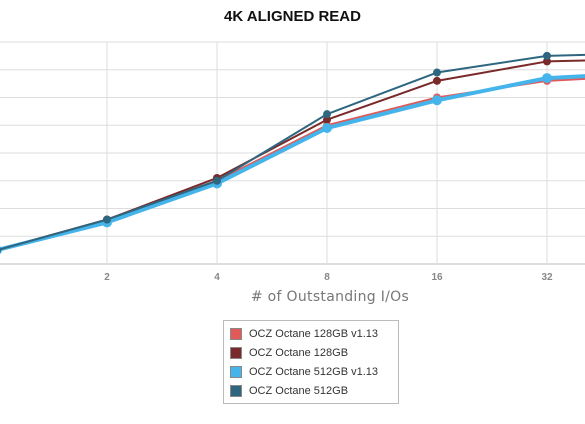 This screenshot has height=424, width=585. What do you see at coordinates (292, 16) in the screenshot?
I see `chart-title: 4K ALIGNED READ` at bounding box center [292, 16].